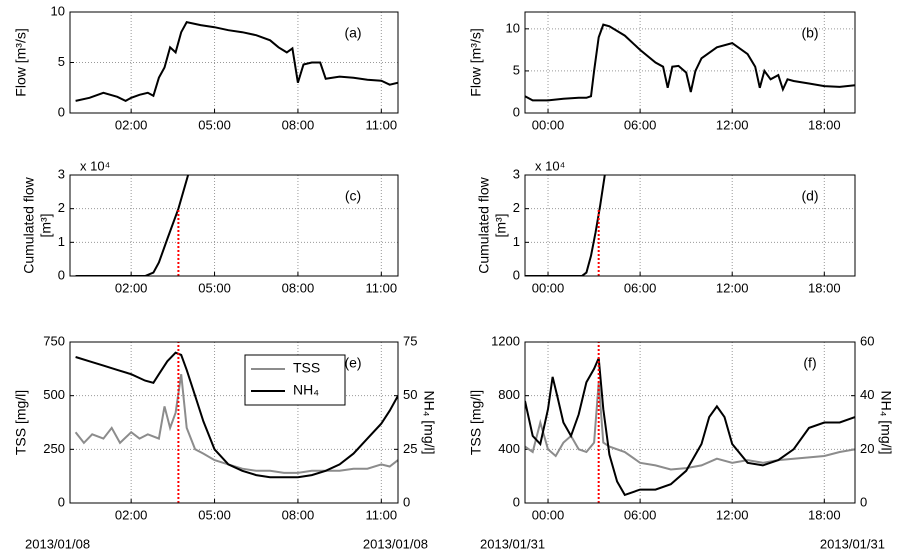  Describe the element at coordinates (867, 340) in the screenshot. I see `y2-tick-label: 60` at that location.